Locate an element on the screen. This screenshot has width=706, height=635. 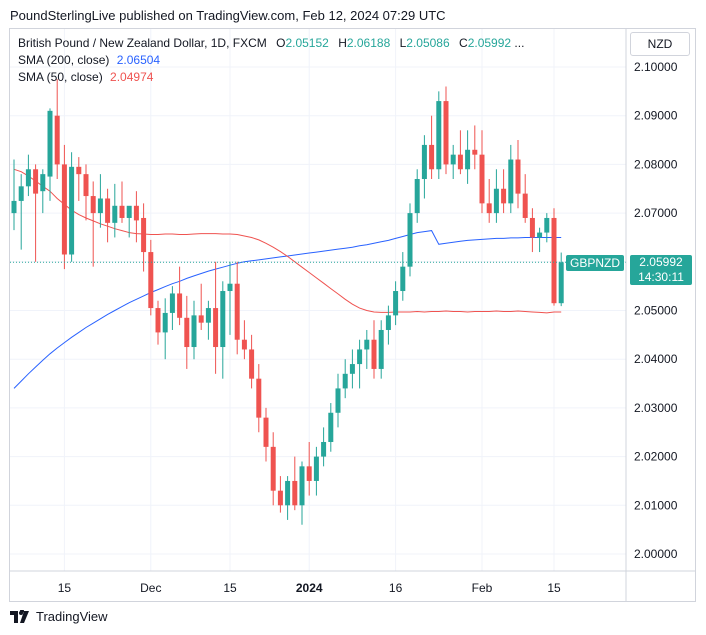
last-price-value: 2.05992 is located at coordinates (661, 262).